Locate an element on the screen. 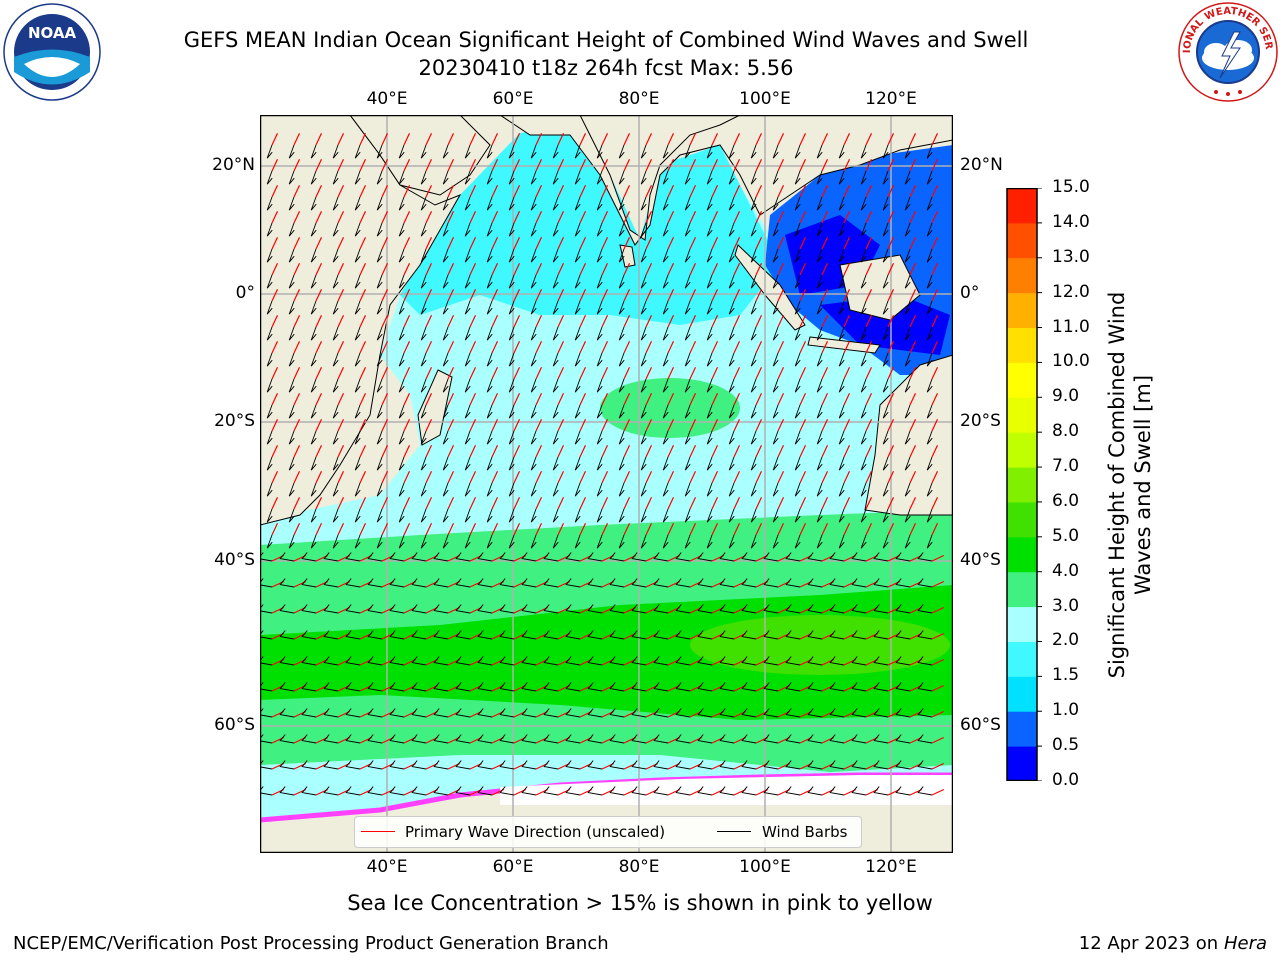  footer-right: 12 Apr 2023 on Hera is located at coordinates (1173, 943).